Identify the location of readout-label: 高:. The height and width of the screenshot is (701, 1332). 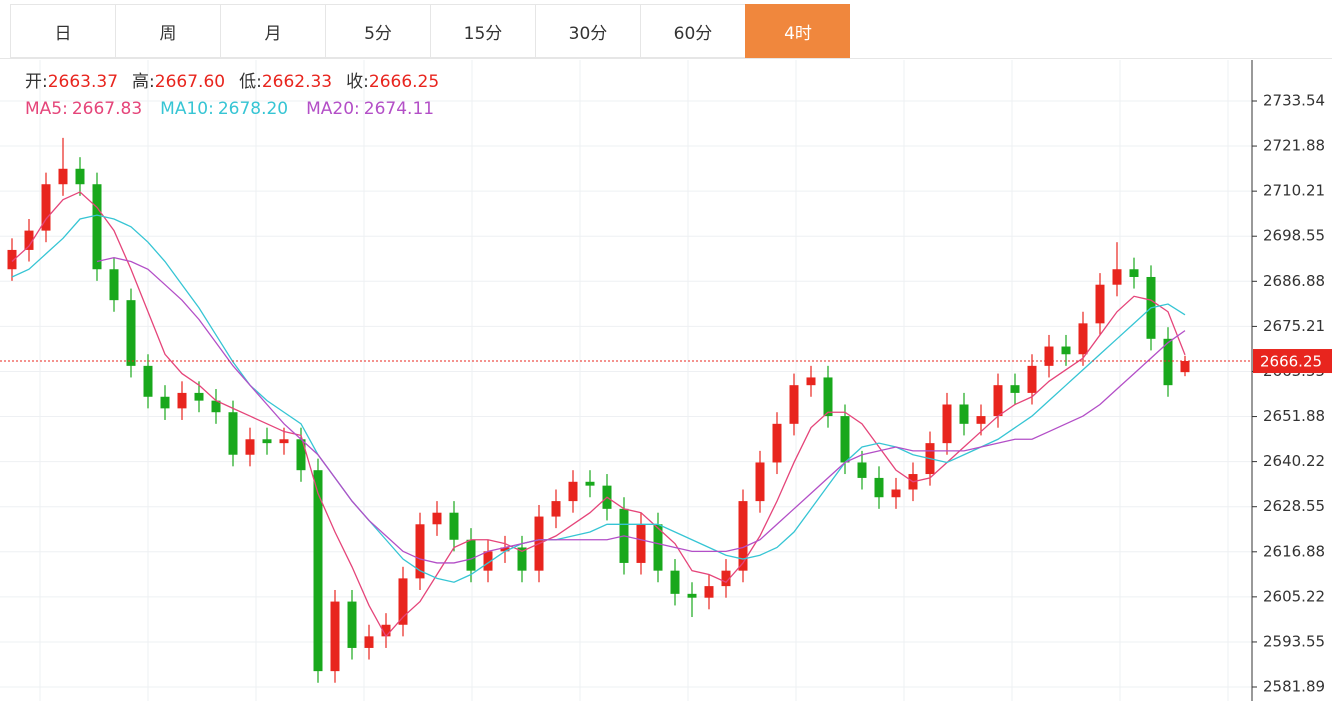
(143, 82).